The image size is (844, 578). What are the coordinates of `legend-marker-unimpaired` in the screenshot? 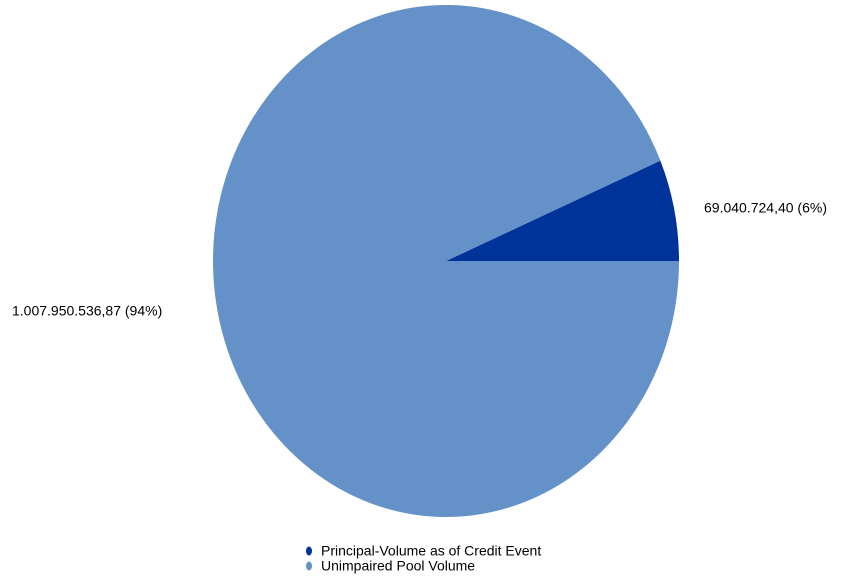 It's located at (309, 566).